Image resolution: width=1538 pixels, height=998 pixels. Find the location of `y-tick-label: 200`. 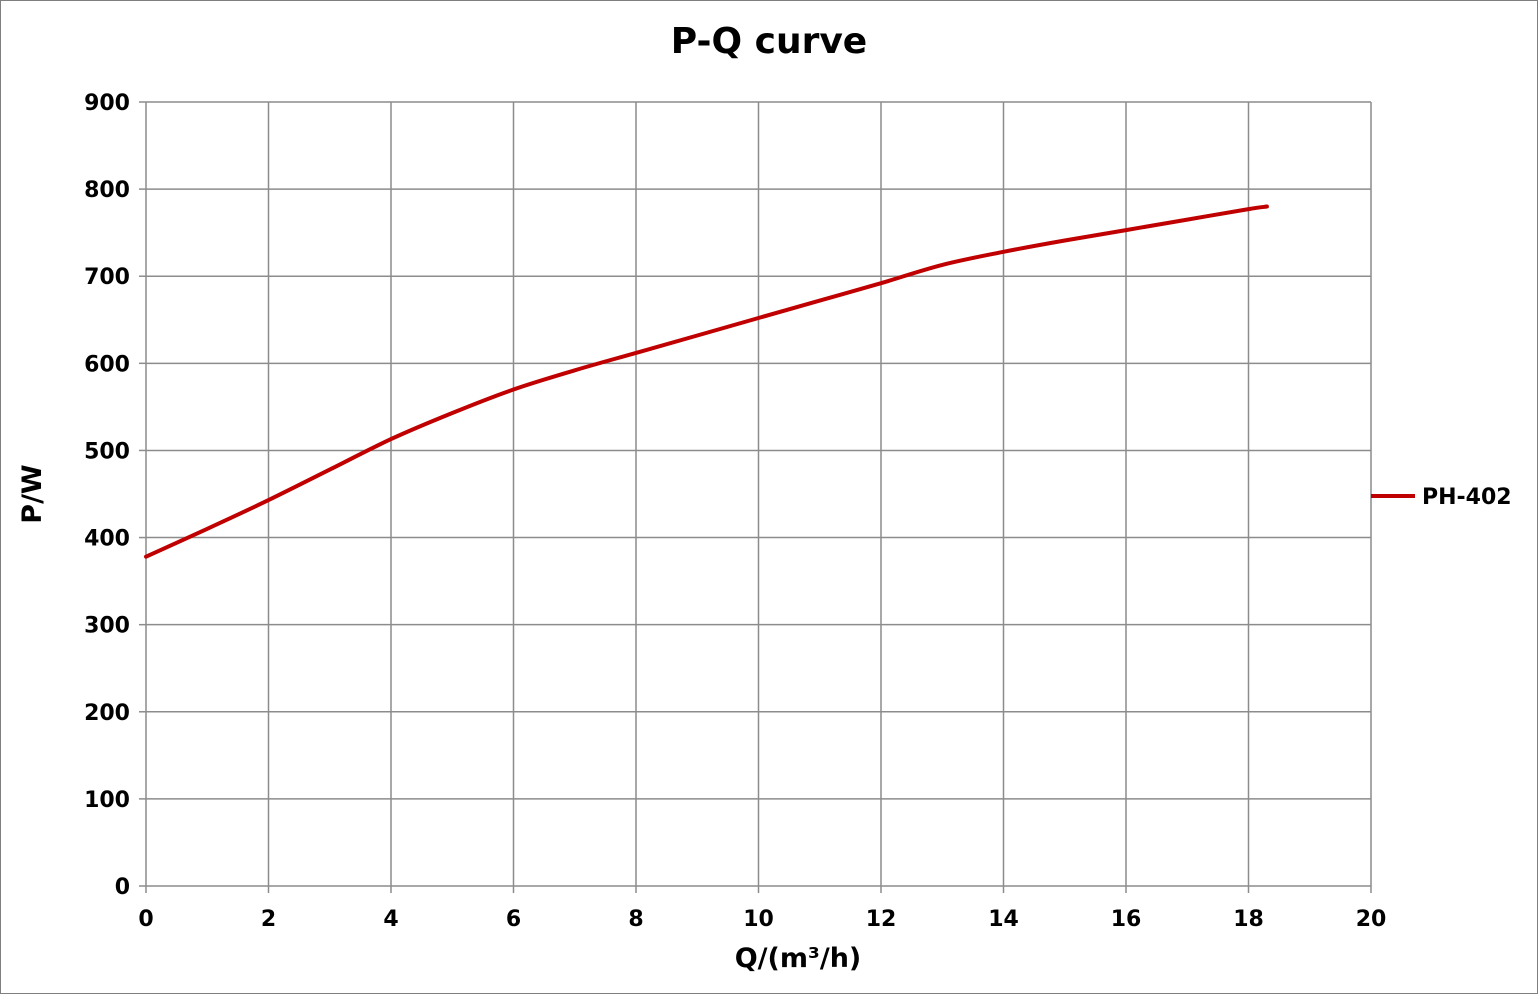

y-tick-label: 200 is located at coordinates (107, 713).